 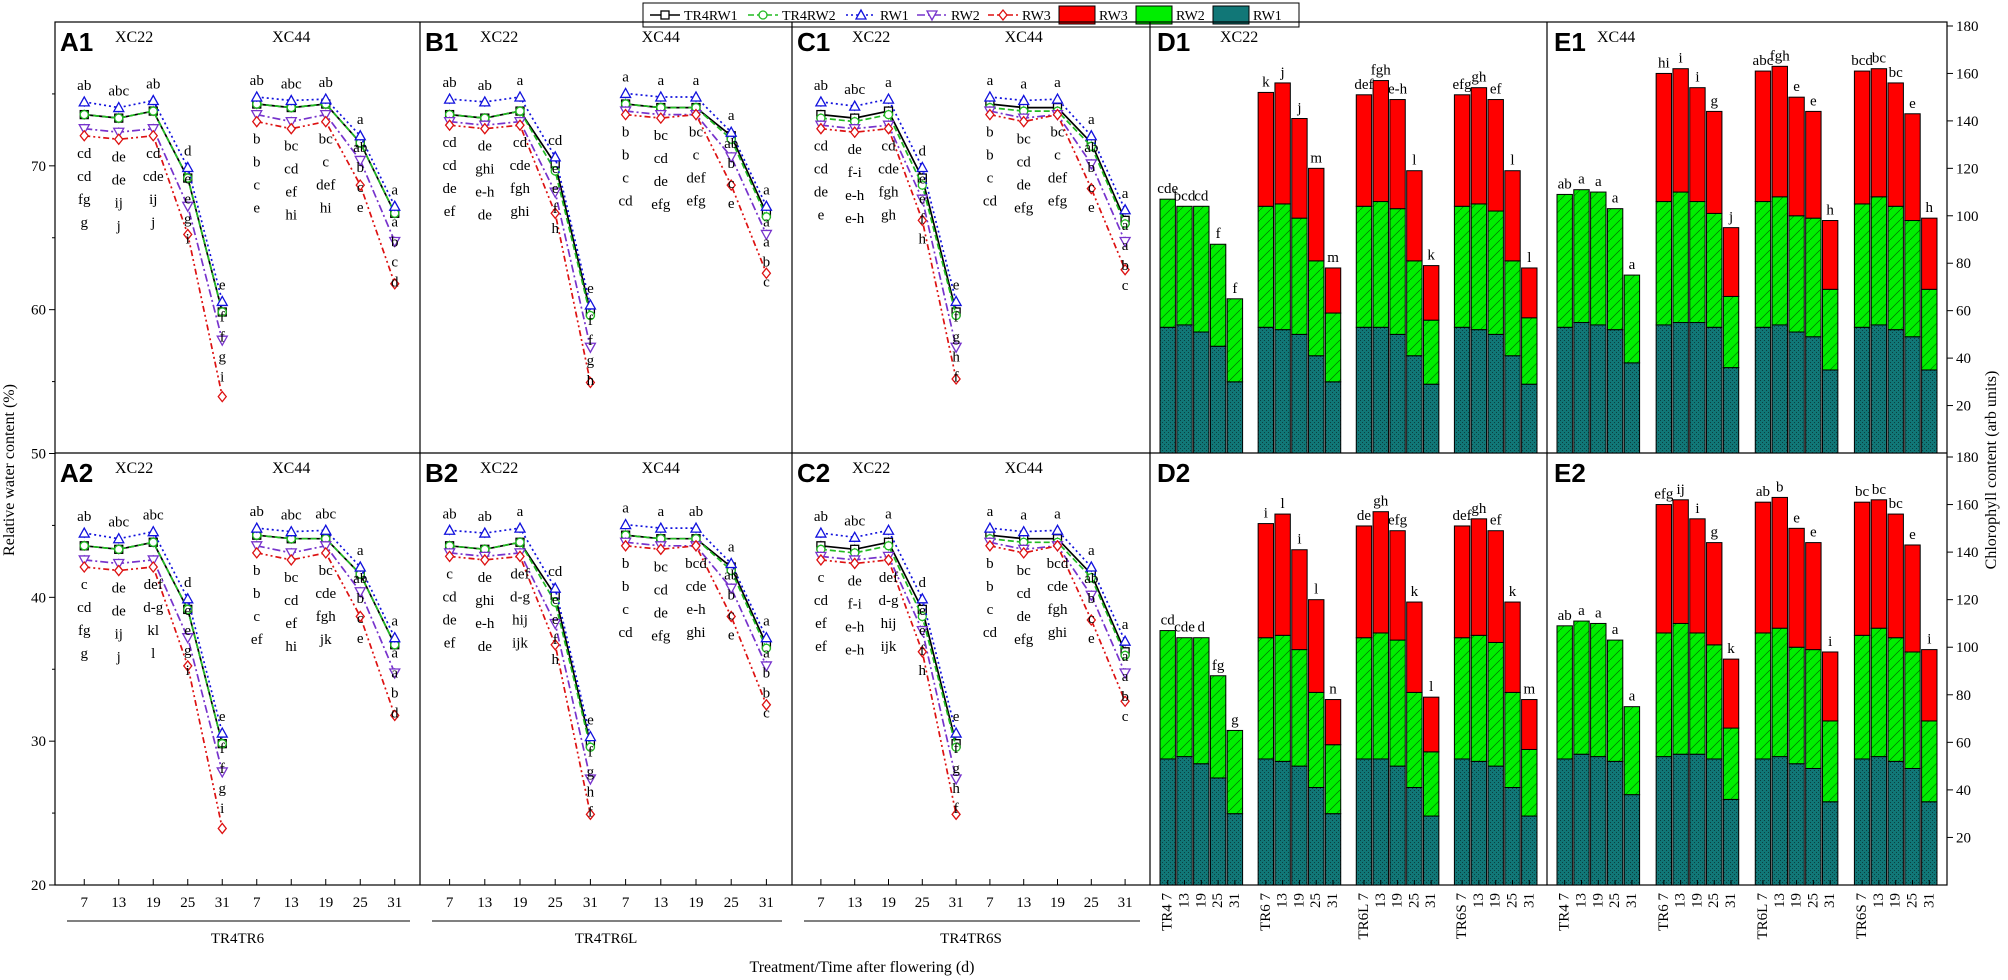 I want to click on significance-label: cde, so click(x=153, y=177).